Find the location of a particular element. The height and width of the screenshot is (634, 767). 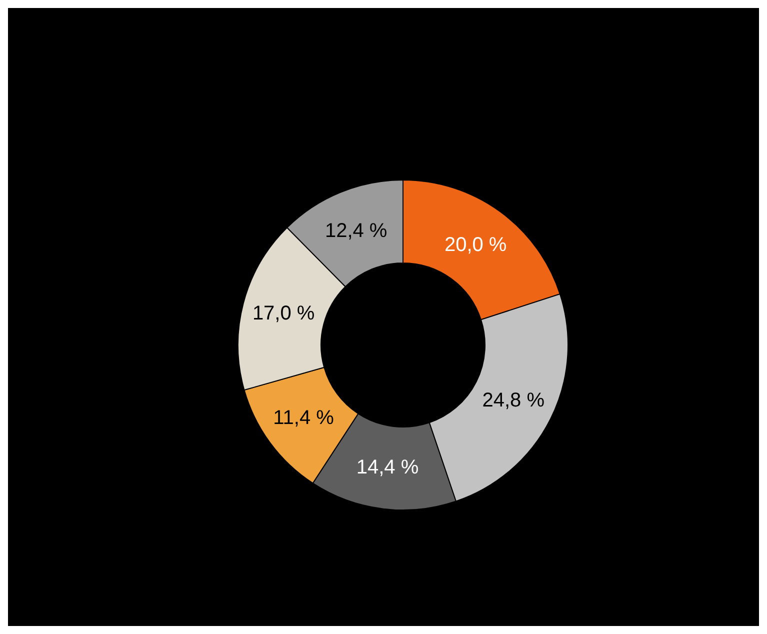

data-label: 11,4 % is located at coordinates (303, 418).